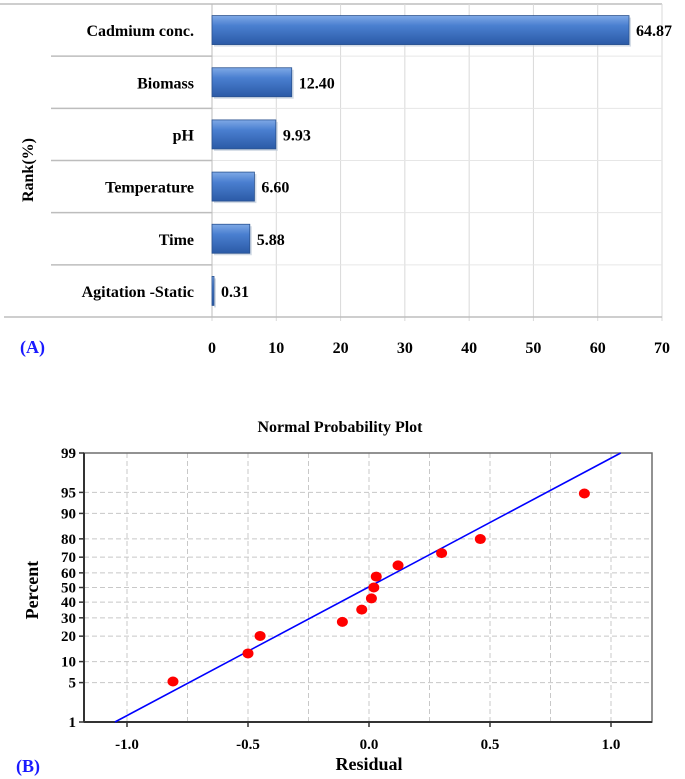 This screenshot has width=685, height=779. What do you see at coordinates (297, 135) in the screenshot?
I see `value-label: 9.93` at bounding box center [297, 135].